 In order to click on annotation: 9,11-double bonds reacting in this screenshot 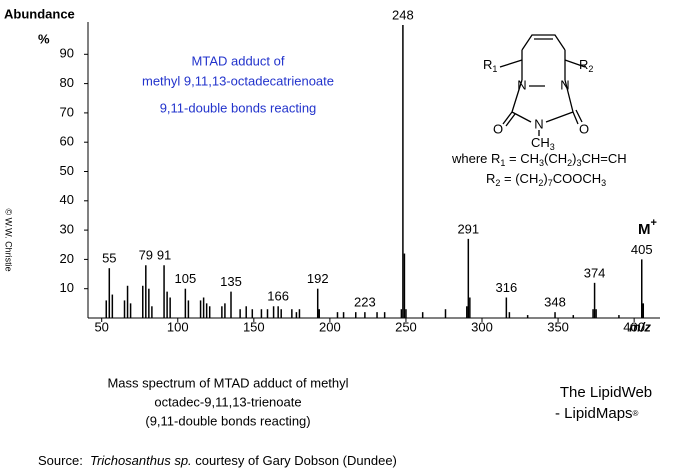, I will do `click(238, 107)`.